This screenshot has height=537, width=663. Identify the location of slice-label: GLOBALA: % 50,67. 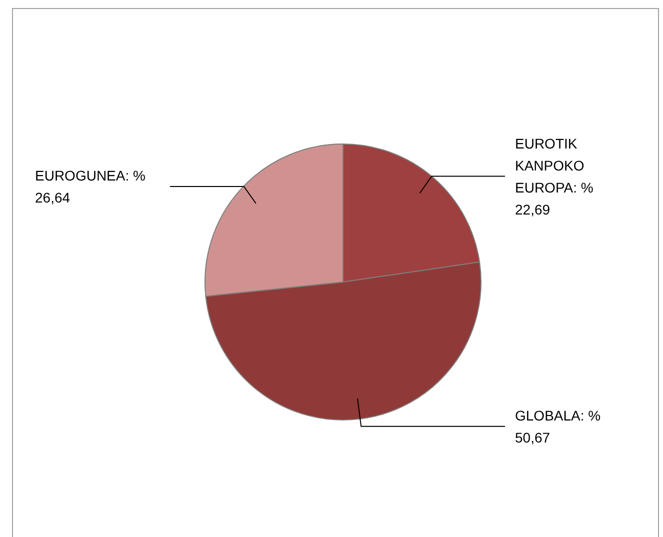
(558, 426).